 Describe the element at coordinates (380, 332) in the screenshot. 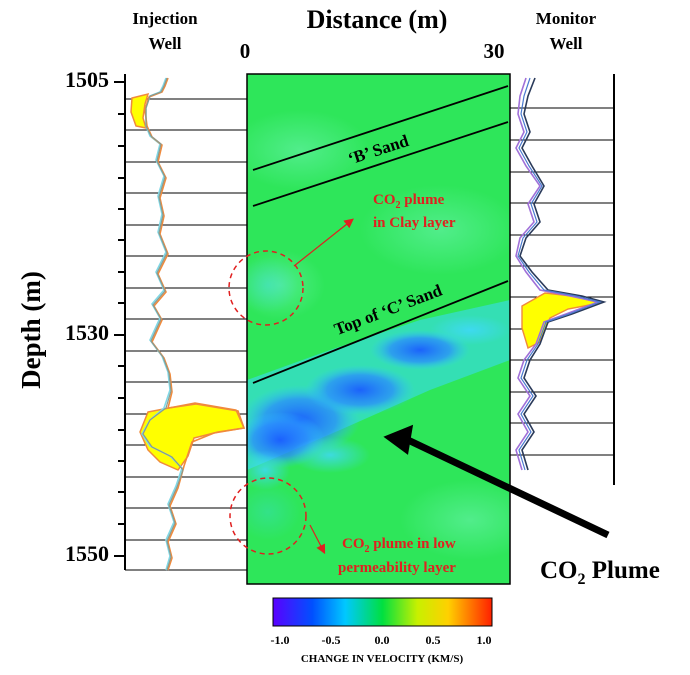

I see `top-c-sand-boundary` at that location.